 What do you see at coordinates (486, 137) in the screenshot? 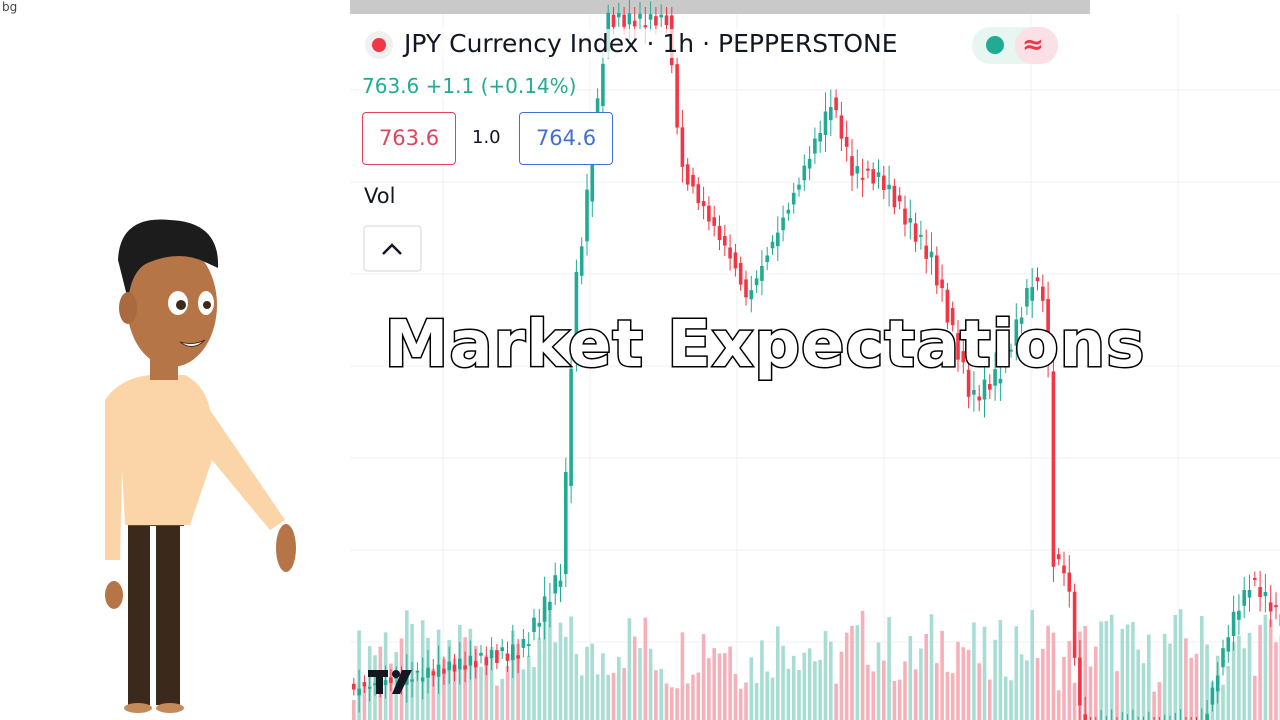
I see `spread: 1.0` at bounding box center [486, 137].